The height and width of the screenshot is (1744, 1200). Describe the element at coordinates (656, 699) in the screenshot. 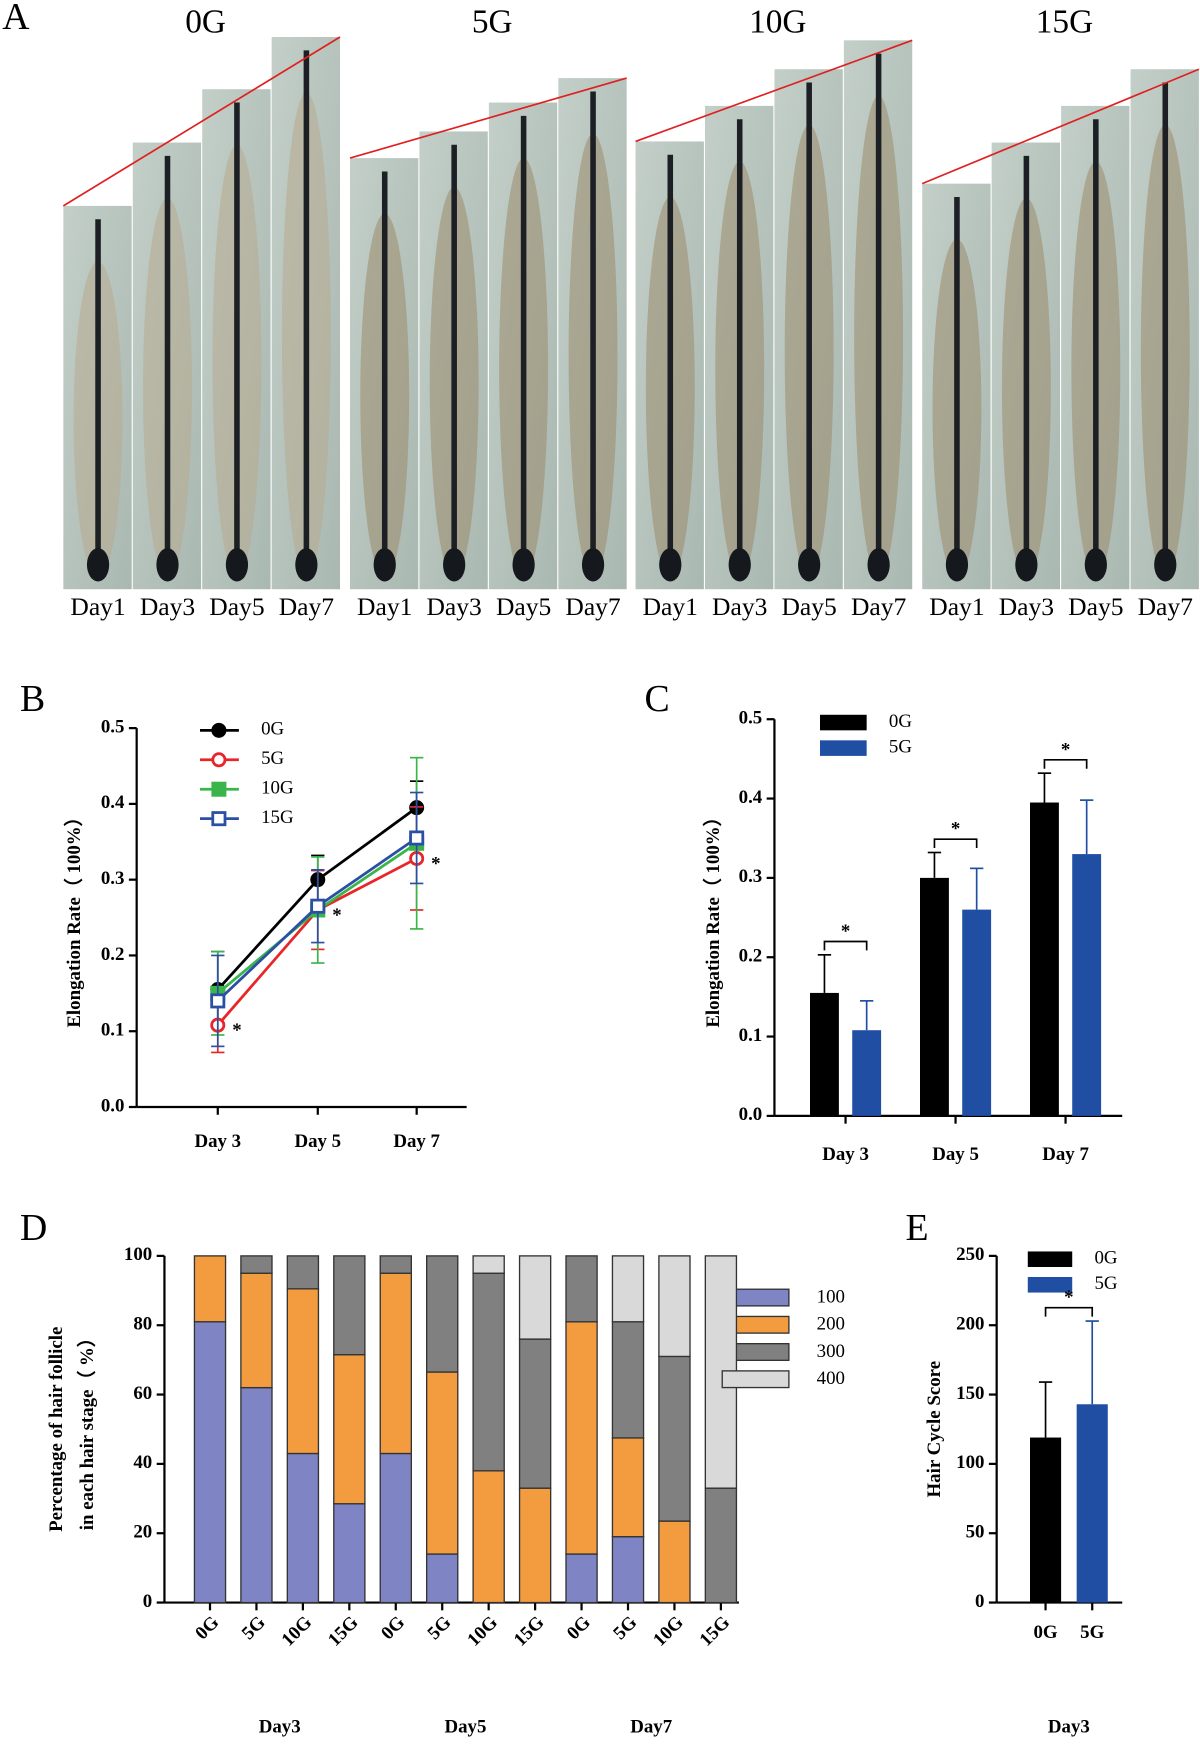

I see `panel-label: C` at that location.